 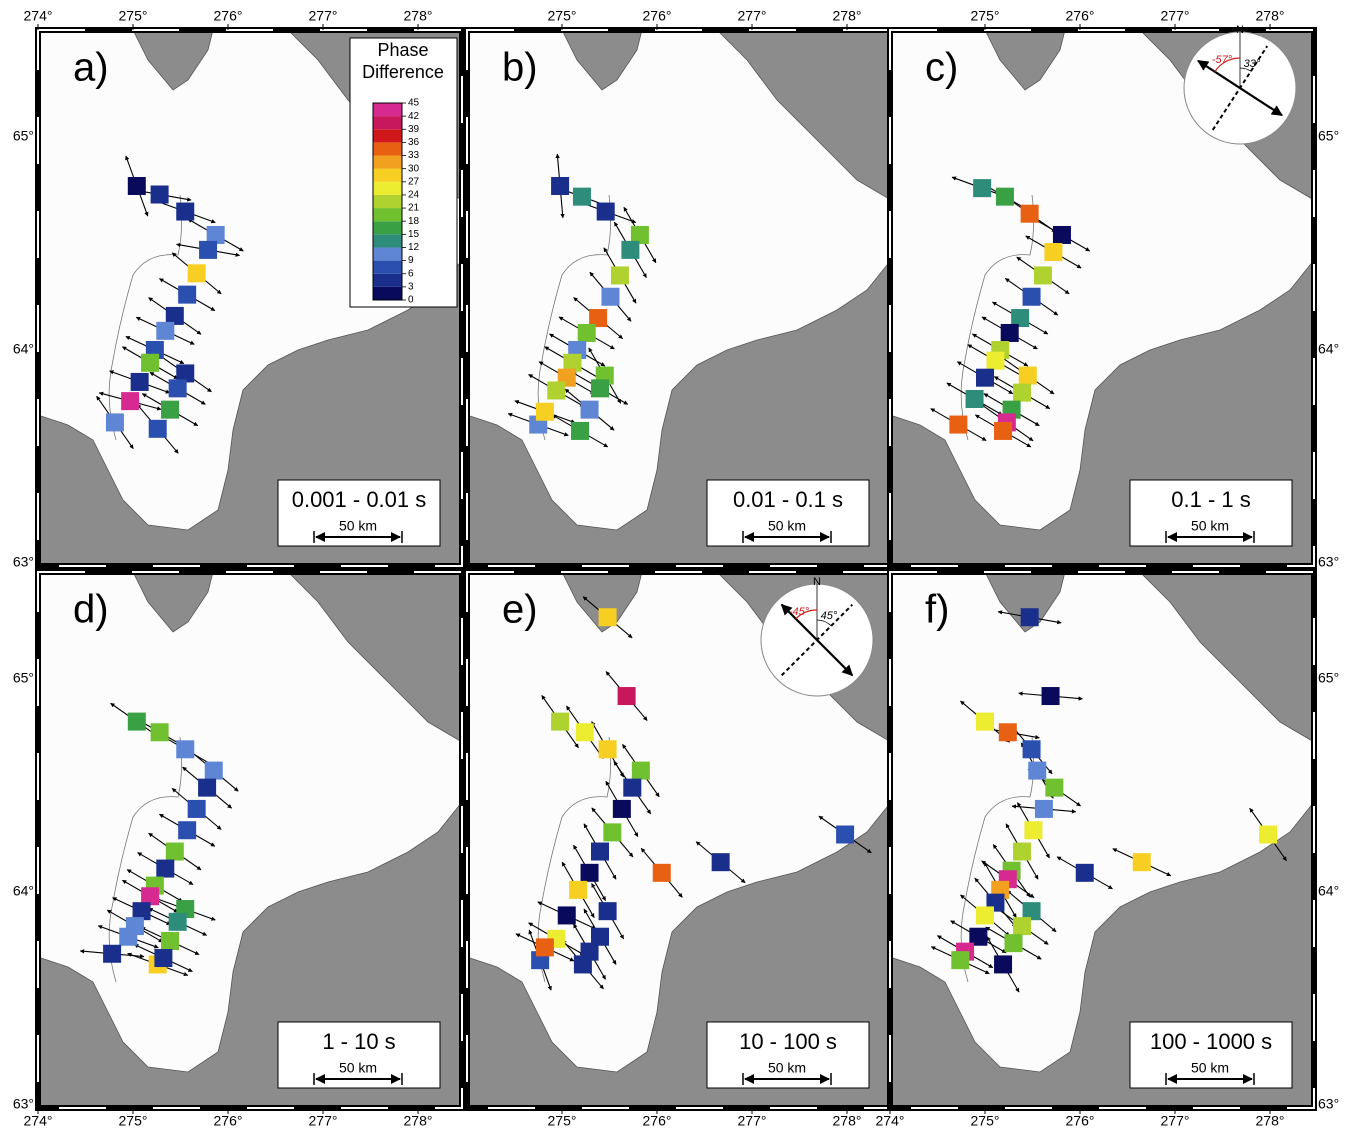 What do you see at coordinates (788, 499) in the screenshot?
I see `period-label: 0.01 - 0.1 s` at bounding box center [788, 499].